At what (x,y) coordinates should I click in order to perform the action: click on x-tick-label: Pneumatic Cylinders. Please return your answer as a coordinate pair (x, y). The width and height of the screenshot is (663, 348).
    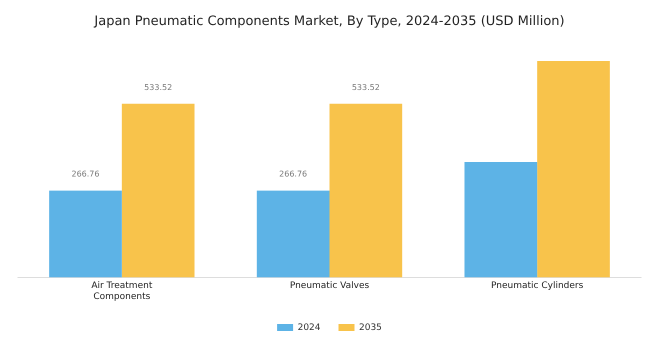
    Looking at the image, I should click on (537, 286).